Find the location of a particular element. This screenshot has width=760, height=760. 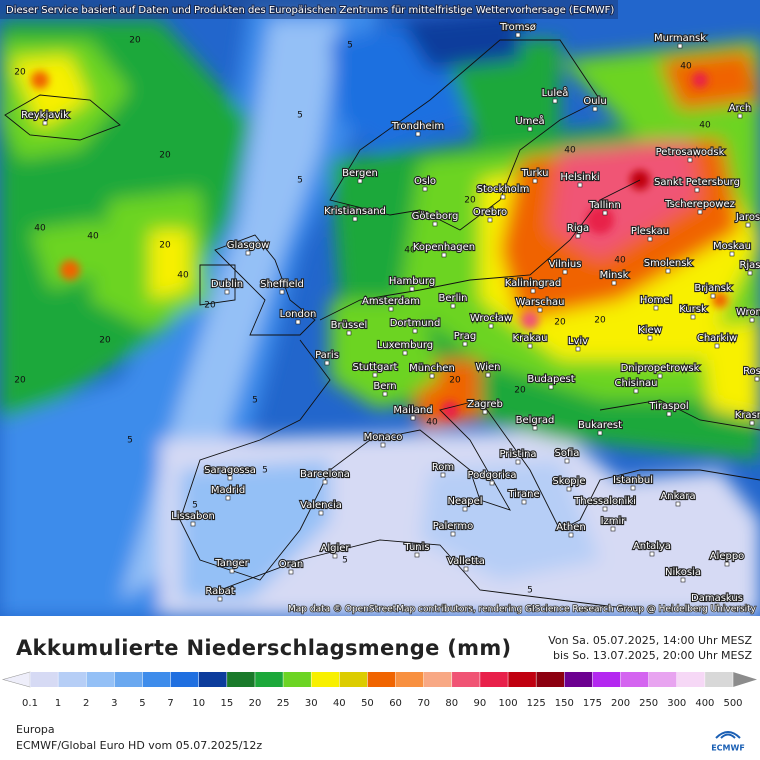

city-label: Berlin is located at coordinates (452, 298).